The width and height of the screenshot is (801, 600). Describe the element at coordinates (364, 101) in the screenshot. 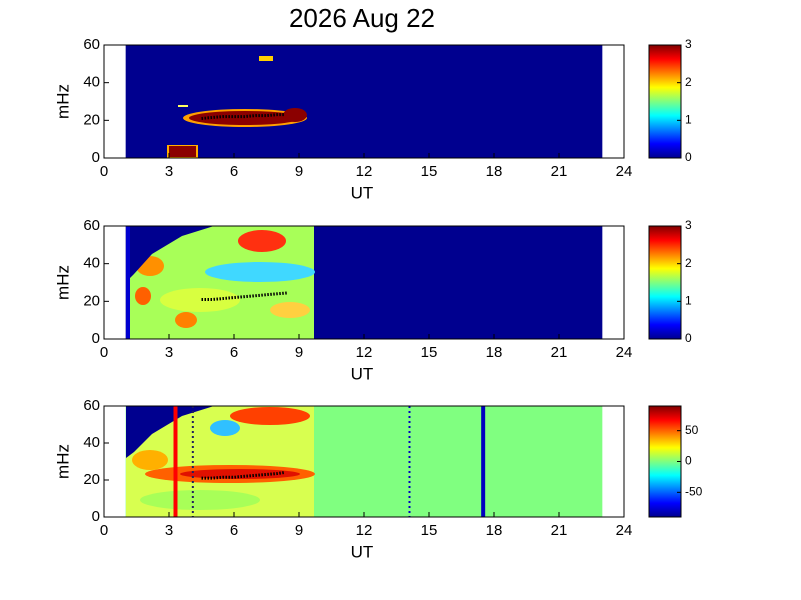

I see `heatmap-extent` at that location.